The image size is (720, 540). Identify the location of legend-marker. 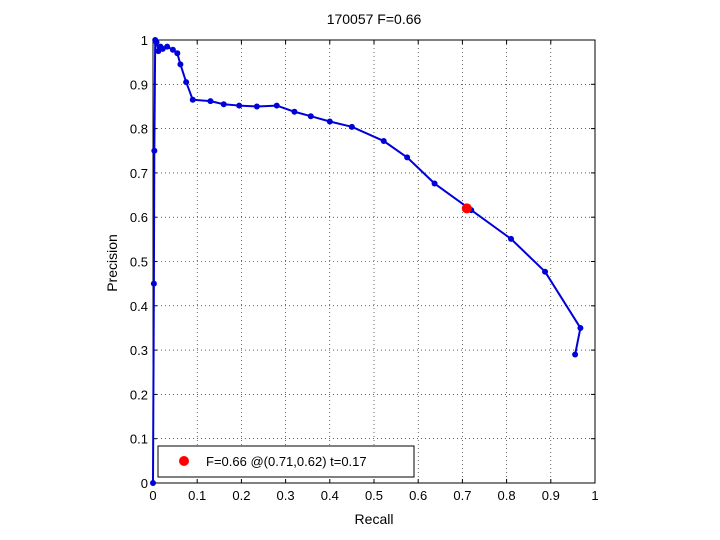
(184, 461).